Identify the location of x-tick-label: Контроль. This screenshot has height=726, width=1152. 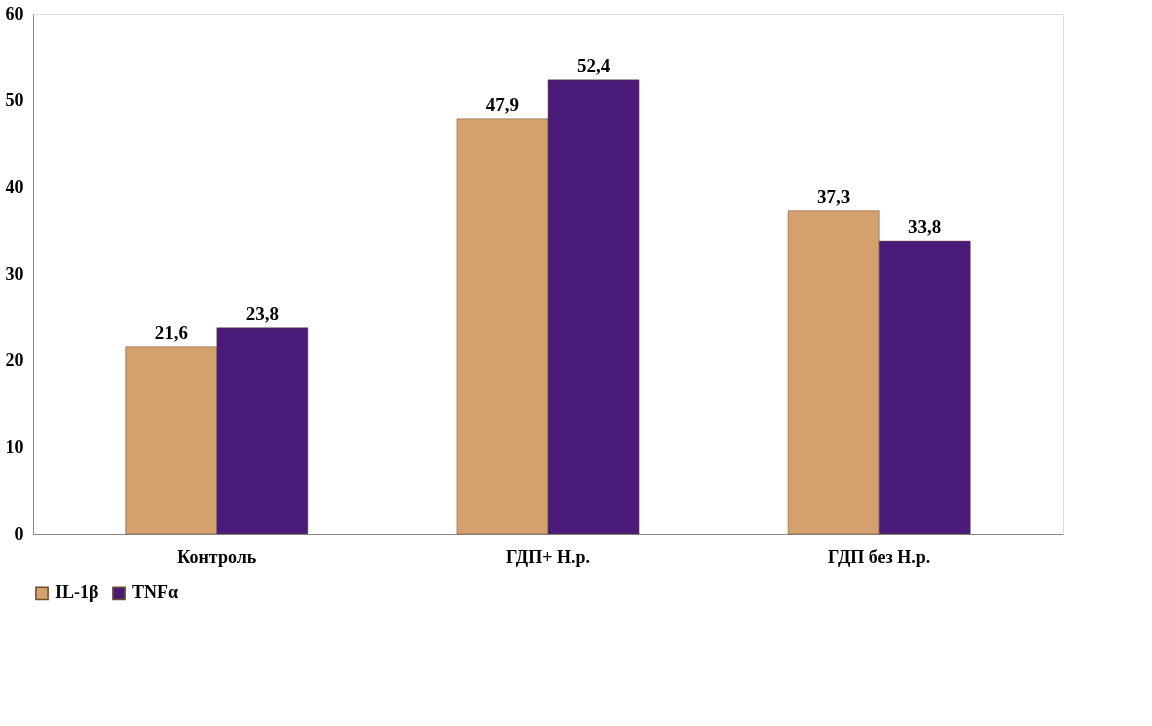
(217, 556).